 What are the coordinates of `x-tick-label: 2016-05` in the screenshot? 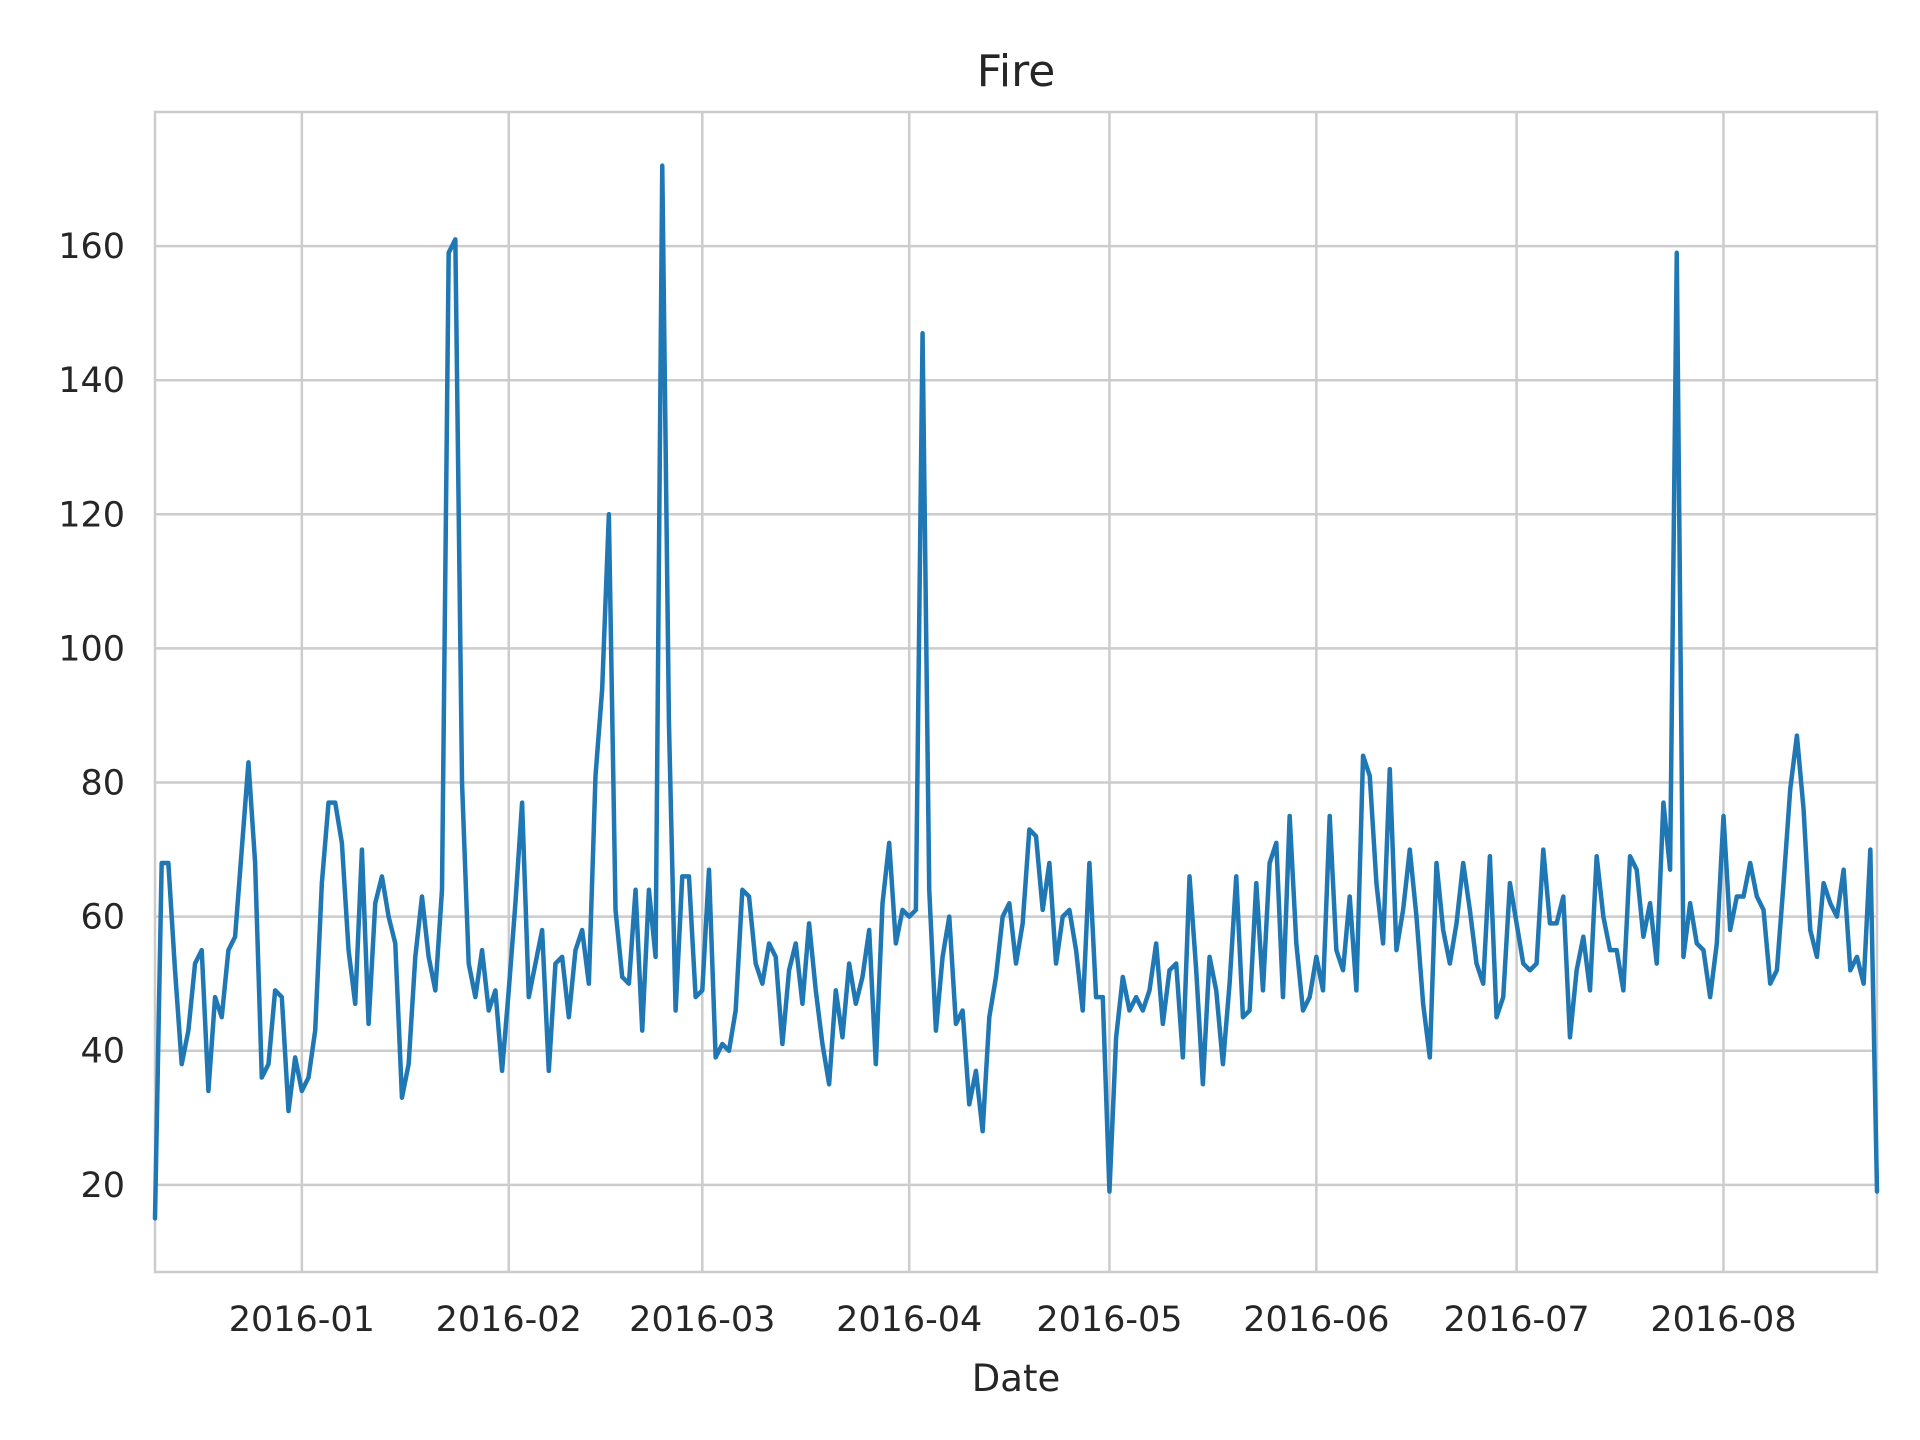 It's located at (1109, 1320).